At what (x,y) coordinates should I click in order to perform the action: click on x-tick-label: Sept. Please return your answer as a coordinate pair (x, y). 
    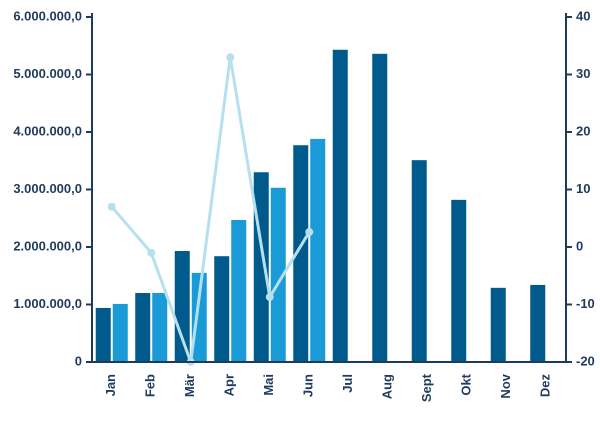
    Looking at the image, I should click on (426, 387).